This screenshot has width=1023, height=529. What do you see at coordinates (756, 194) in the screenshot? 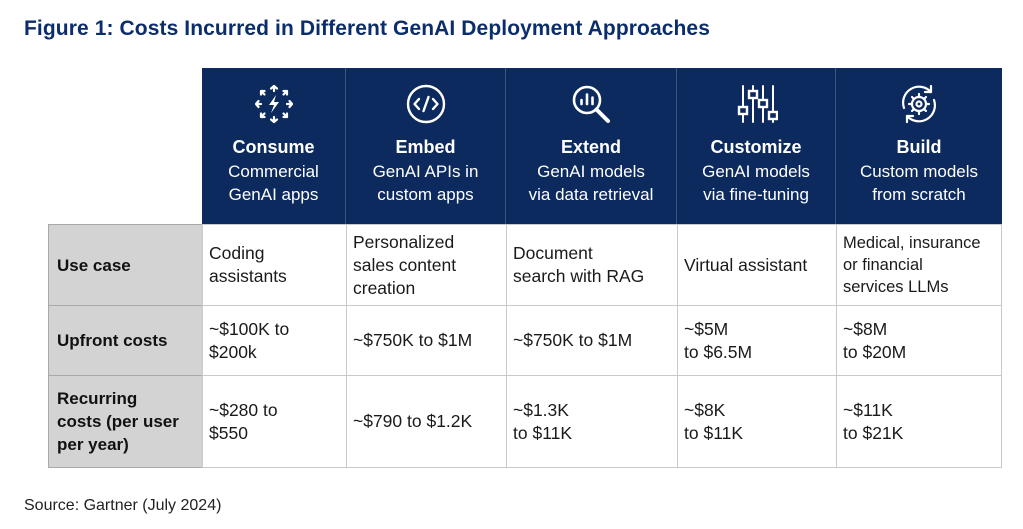
I see `column-sub-line-2: via fine-tuning` at bounding box center [756, 194].